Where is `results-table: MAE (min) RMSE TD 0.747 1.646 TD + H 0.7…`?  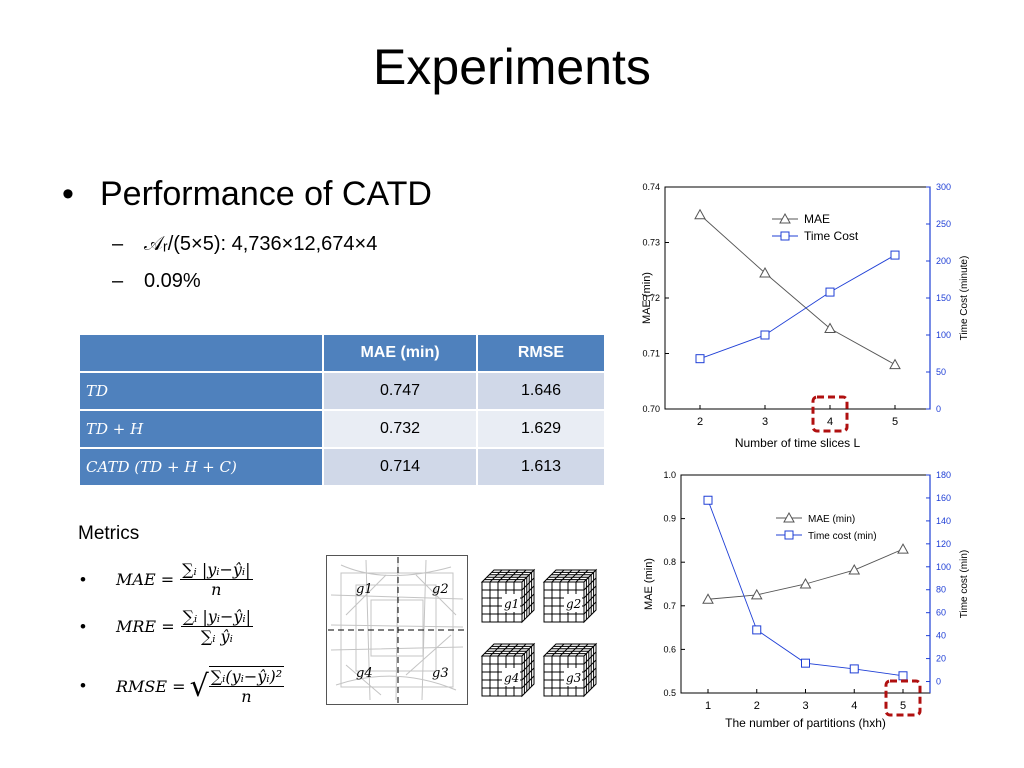 results-table: MAE (min) RMSE TD 0.747 1.646 TD + H 0.7… is located at coordinates (342, 410).